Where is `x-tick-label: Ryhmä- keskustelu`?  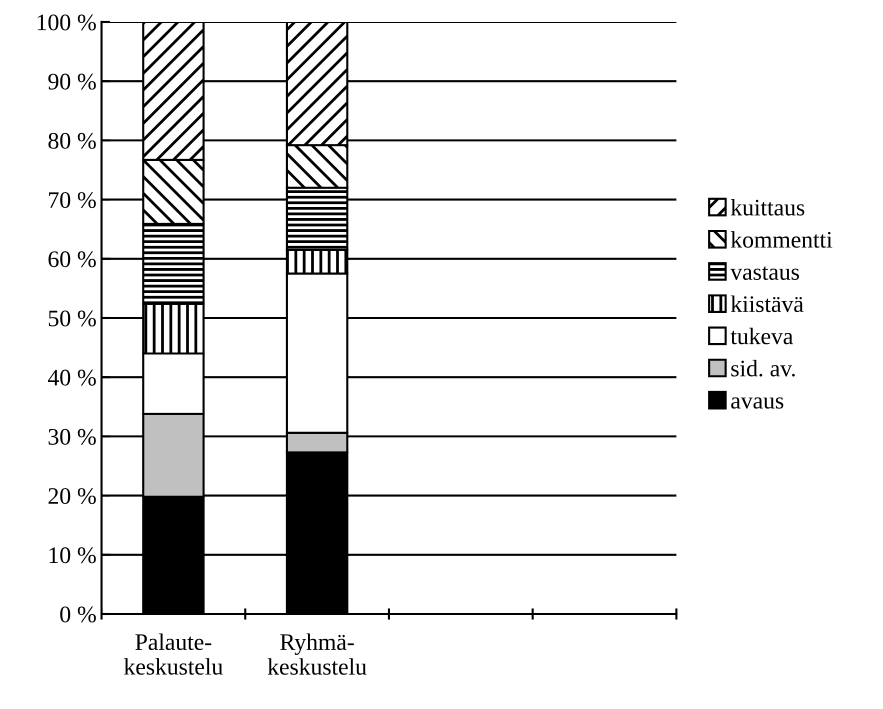 x-tick-label: Ryhmä- keskustelu is located at coordinates (317, 654).